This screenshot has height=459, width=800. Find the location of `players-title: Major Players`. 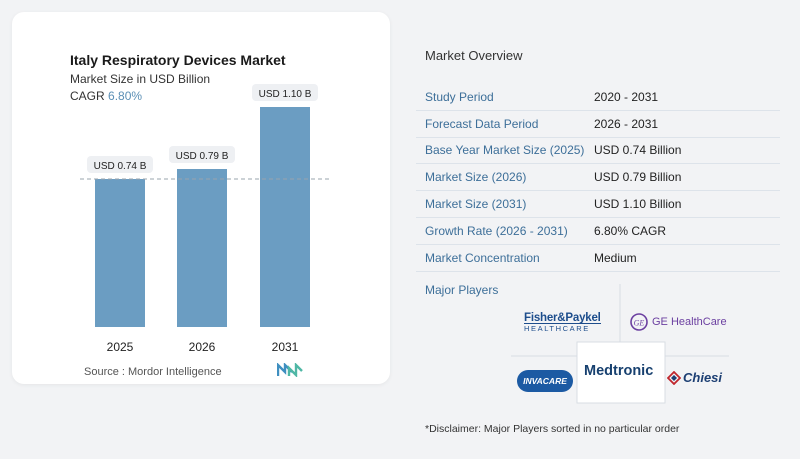

players-title: Major Players is located at coordinates (462, 290).